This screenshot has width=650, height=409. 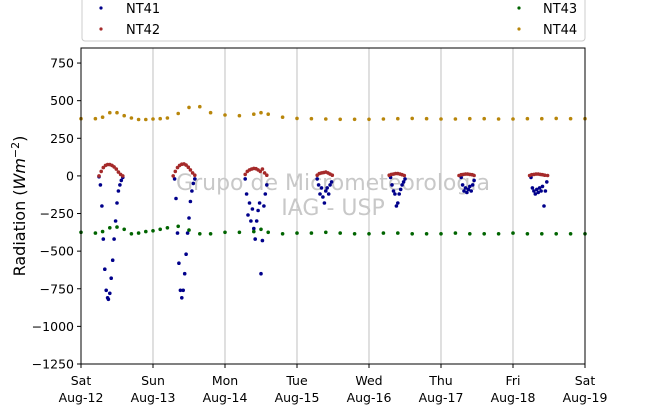 What do you see at coordinates (369, 397) in the screenshot?
I see `x-tick-label-date: Aug-16` at bounding box center [369, 397].